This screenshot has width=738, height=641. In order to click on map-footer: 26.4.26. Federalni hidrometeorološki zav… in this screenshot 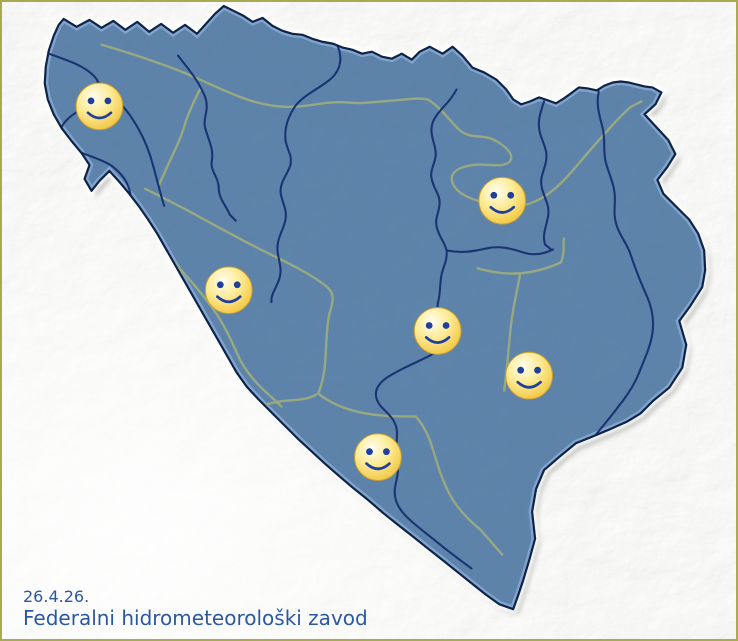, I will do `click(195, 608)`.